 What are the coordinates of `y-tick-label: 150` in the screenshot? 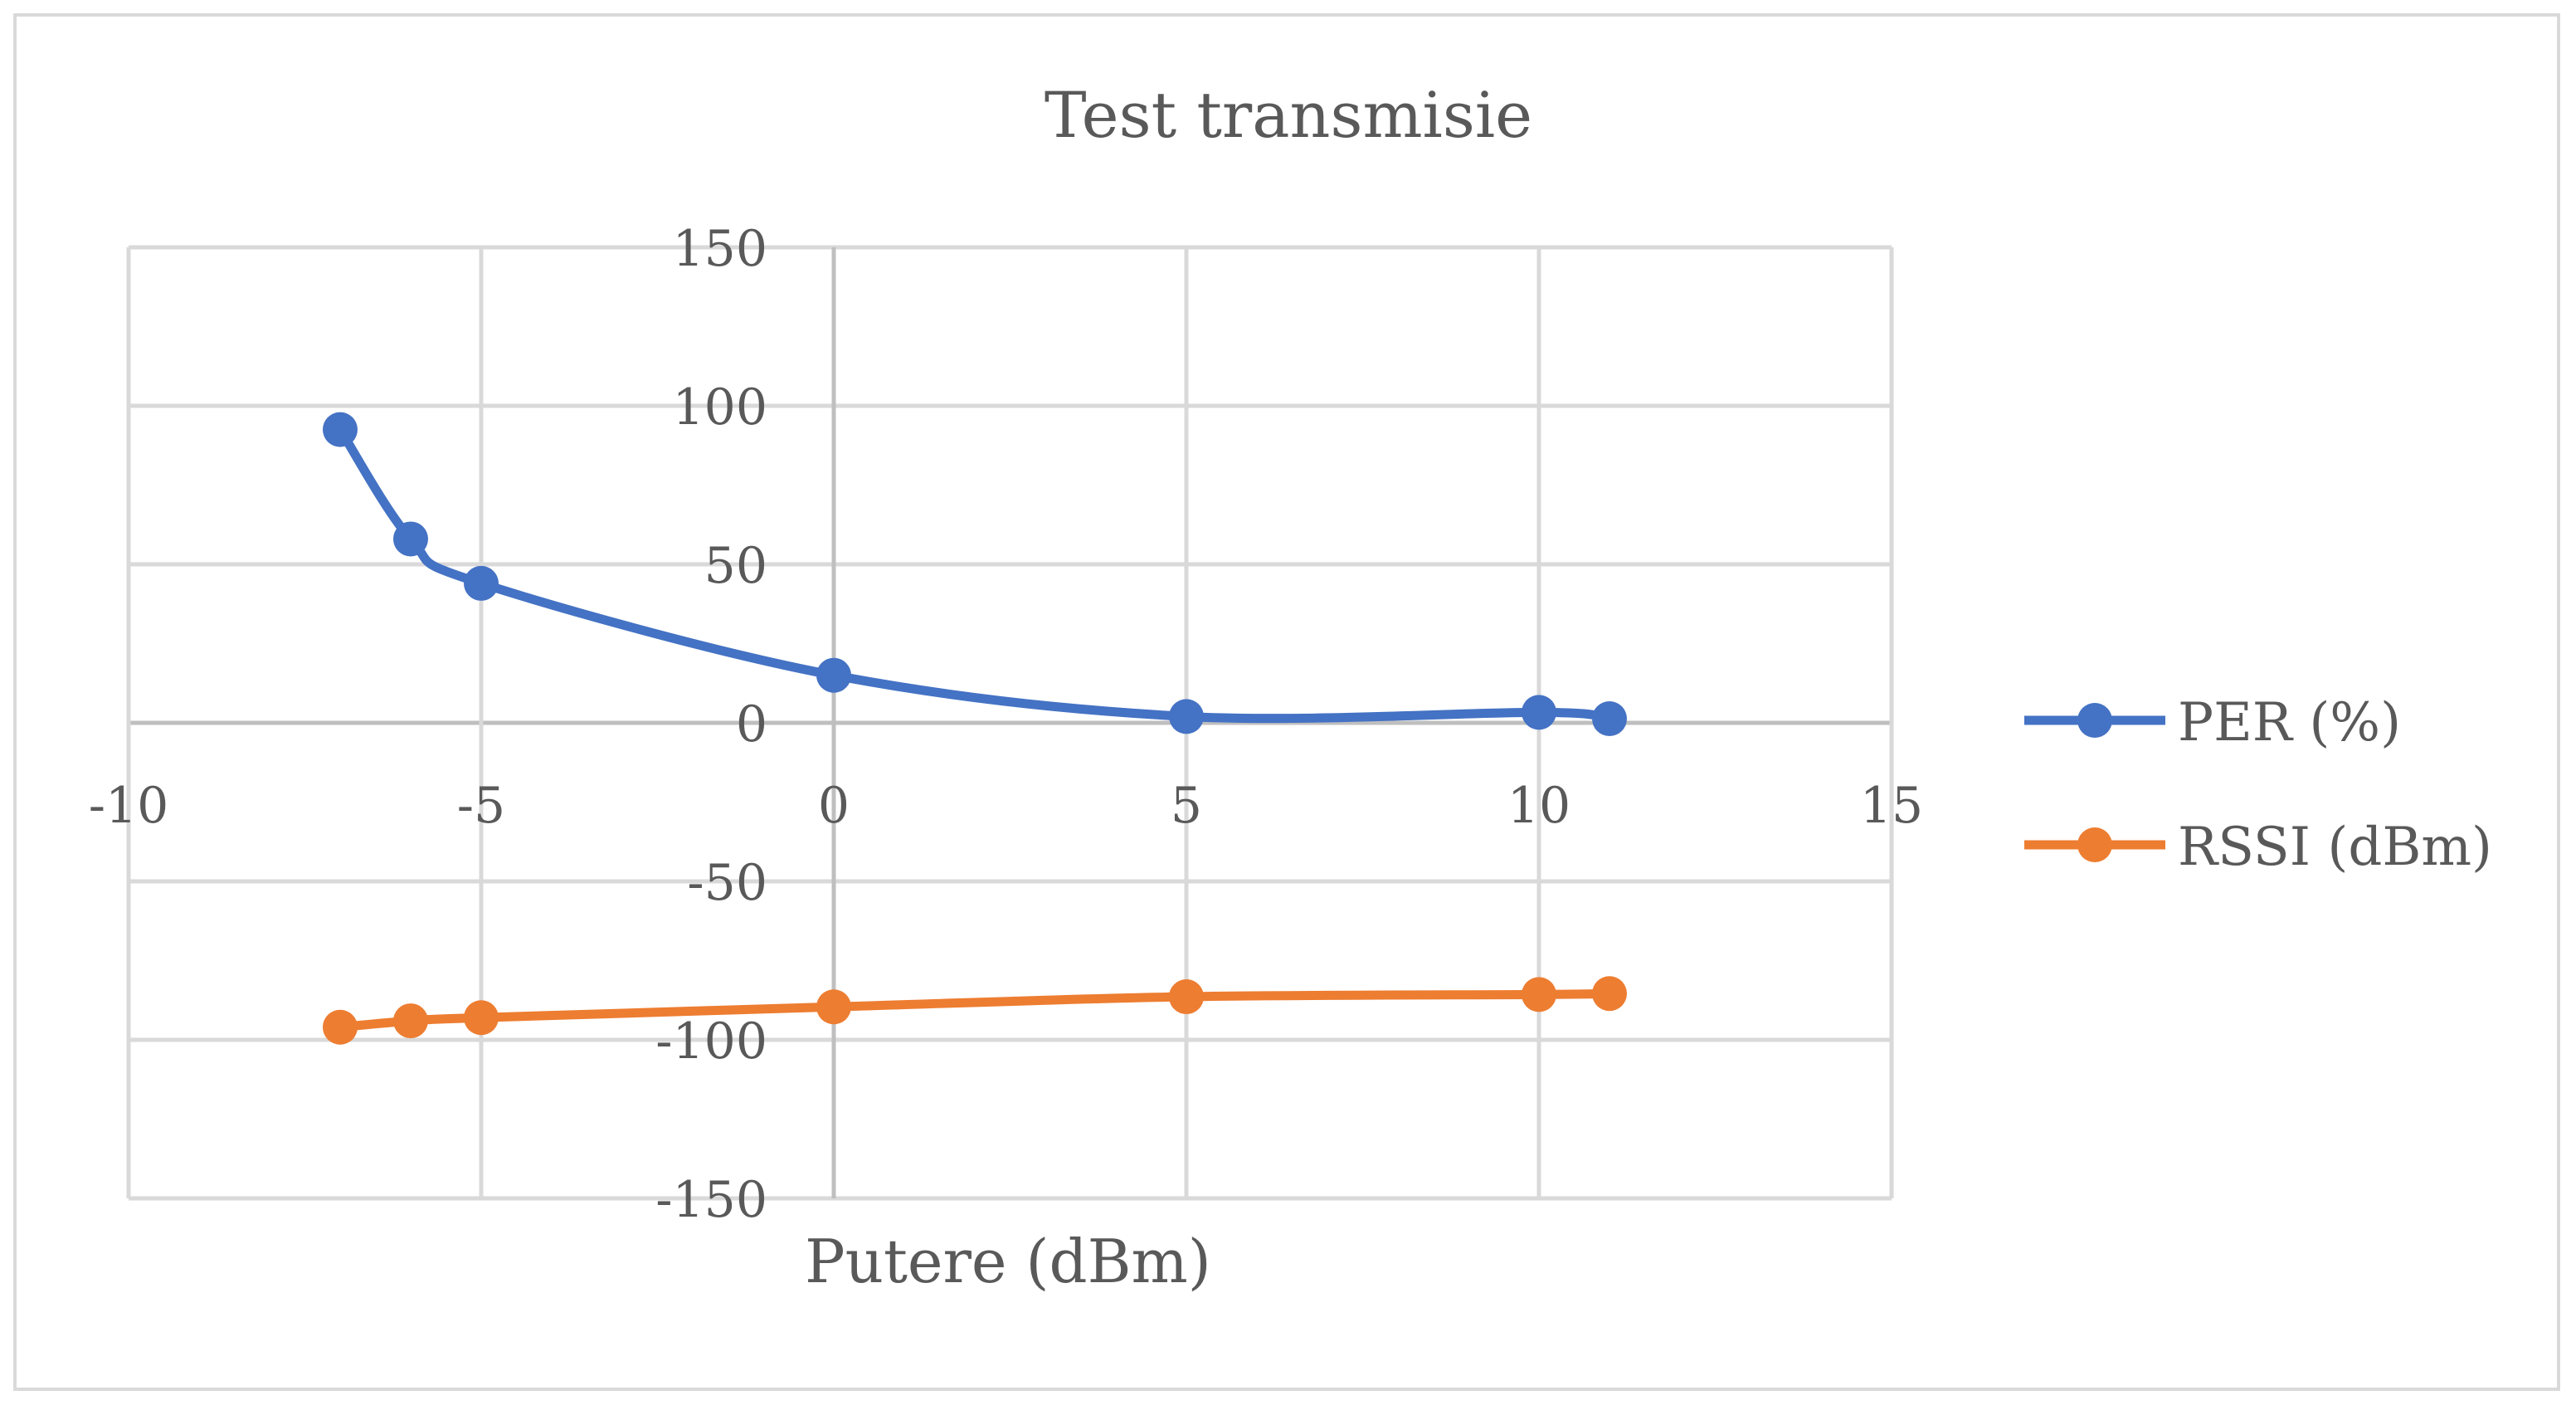 It's located at (719, 249).